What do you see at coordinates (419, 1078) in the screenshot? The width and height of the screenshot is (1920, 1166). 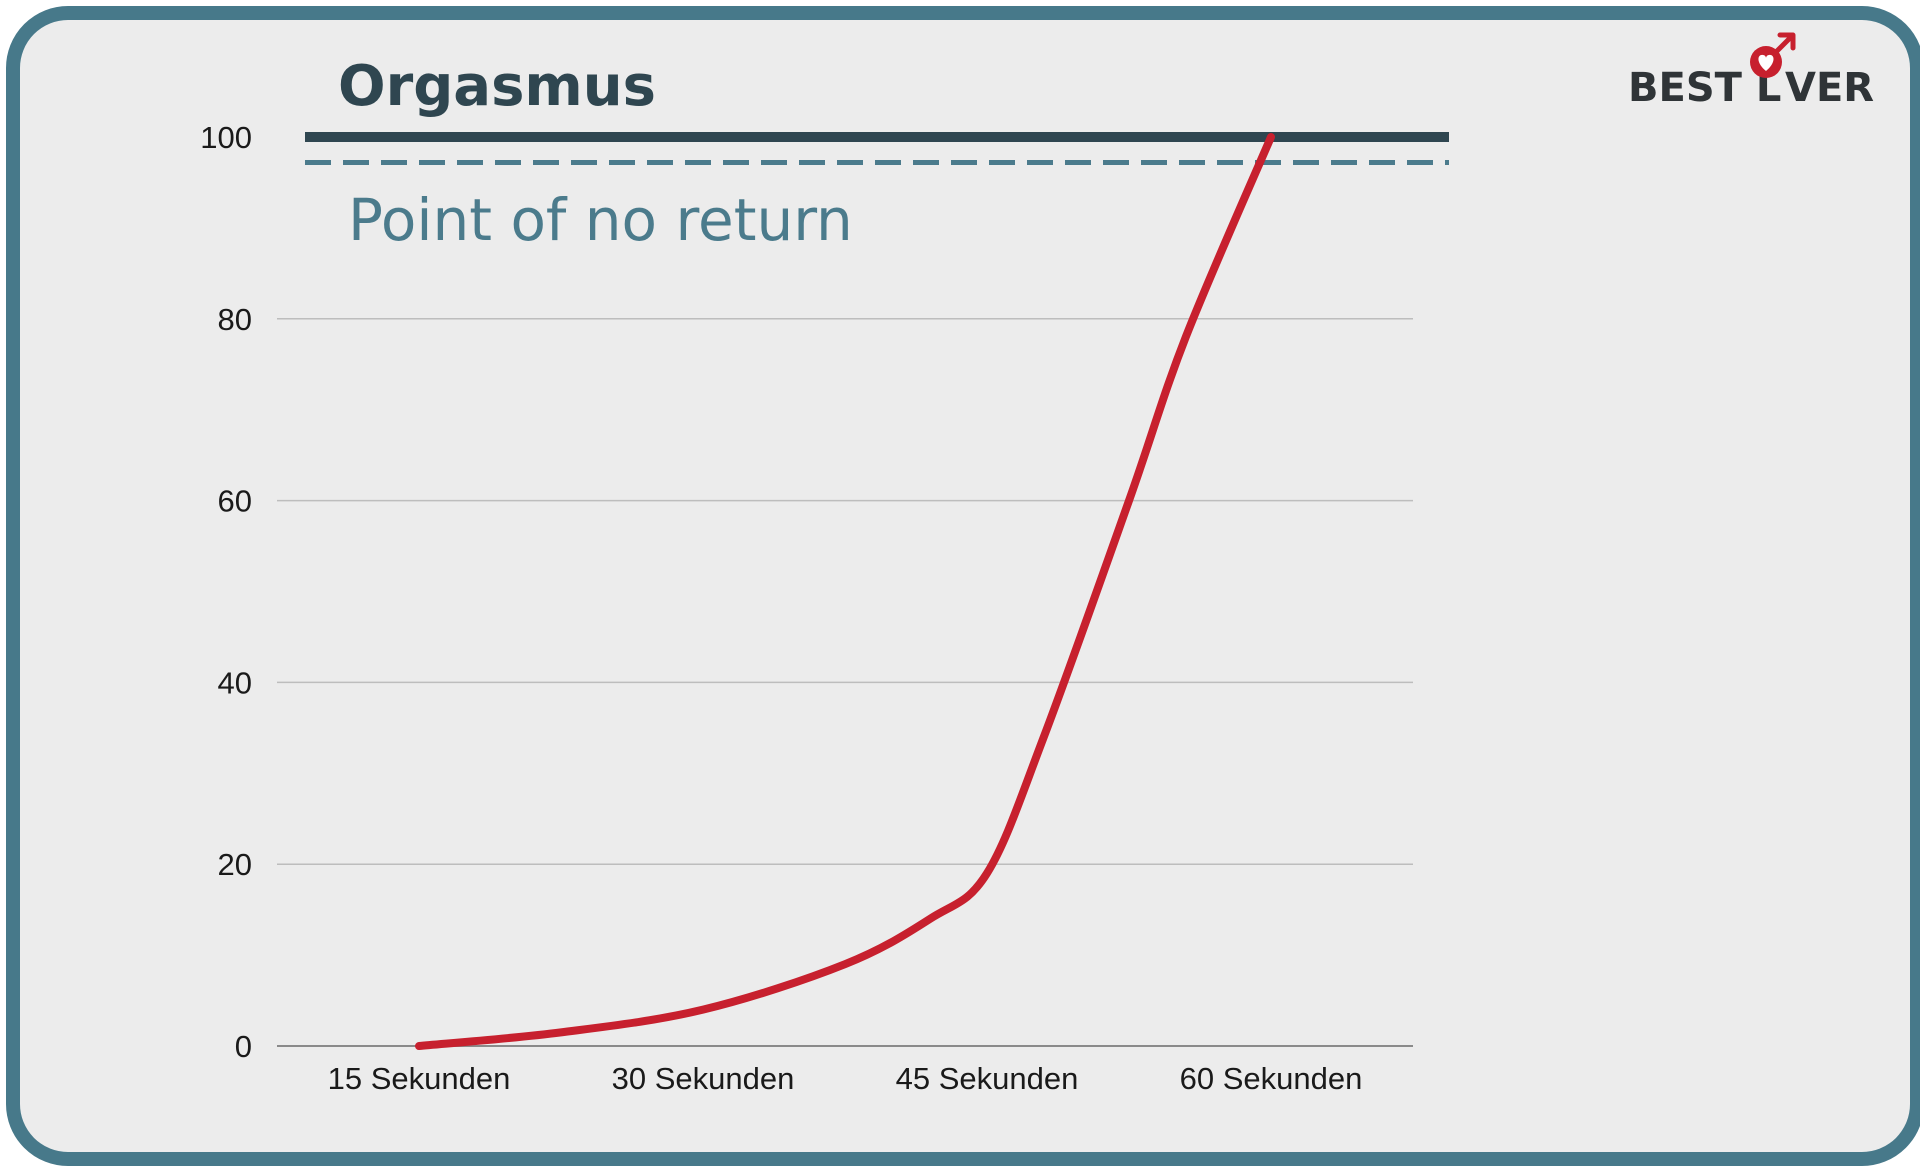 I see `x-tick-label: 15 Sekunden` at bounding box center [419, 1078].